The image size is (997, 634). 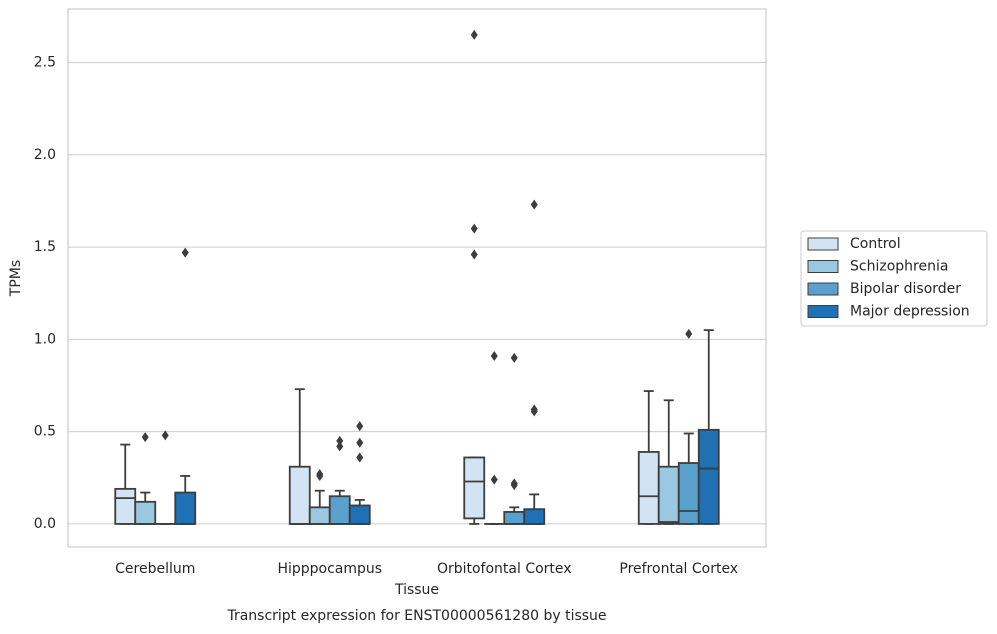 I want to click on legend-label: Major depression, so click(x=910, y=312).